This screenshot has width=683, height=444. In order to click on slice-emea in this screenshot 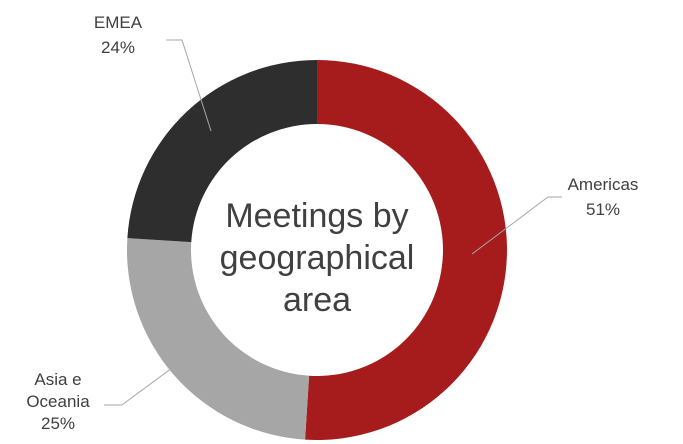, I will do `click(222, 151)`.